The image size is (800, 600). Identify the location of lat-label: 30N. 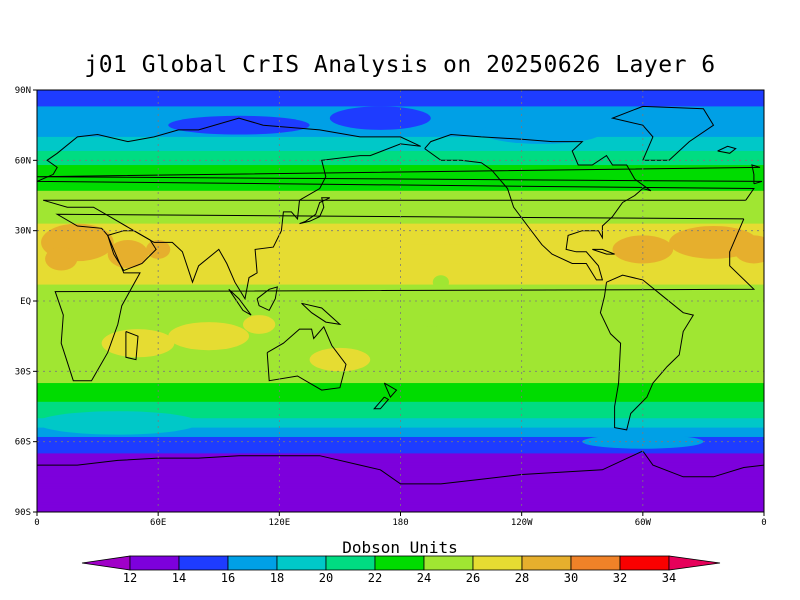
(23, 232).